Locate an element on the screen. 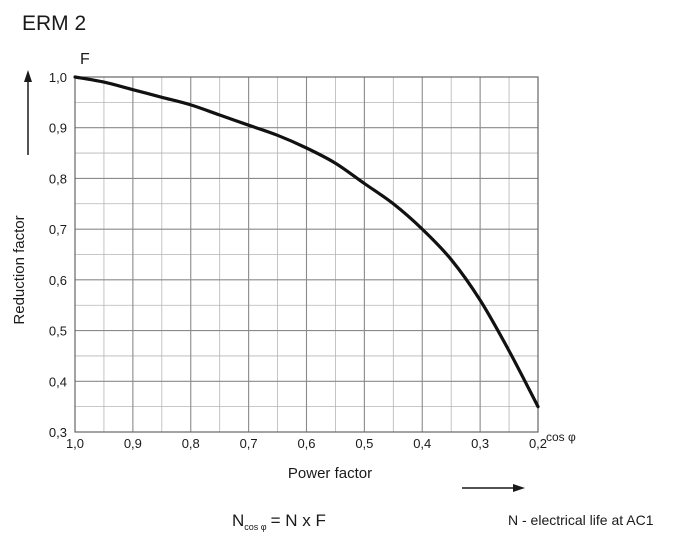 The width and height of the screenshot is (690, 544). y-tick-label: 0,3 is located at coordinates (58, 432).